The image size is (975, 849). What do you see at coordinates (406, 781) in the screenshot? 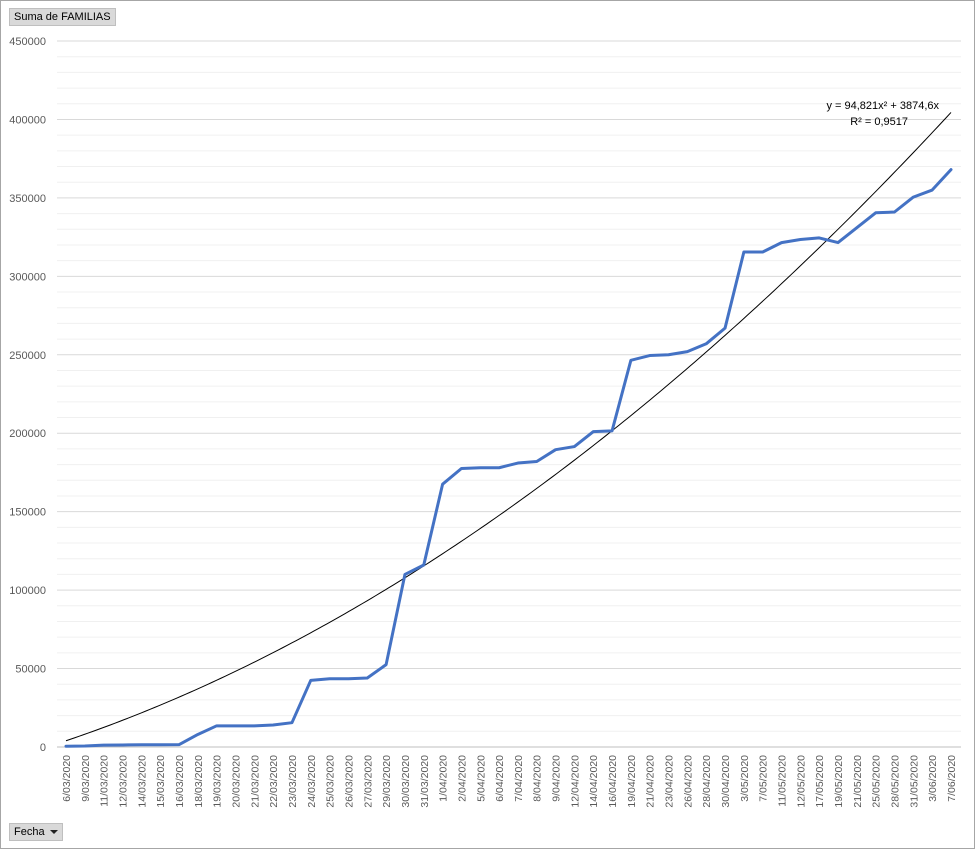
I see `x-tick-label: 30/03/2020` at bounding box center [406, 781].